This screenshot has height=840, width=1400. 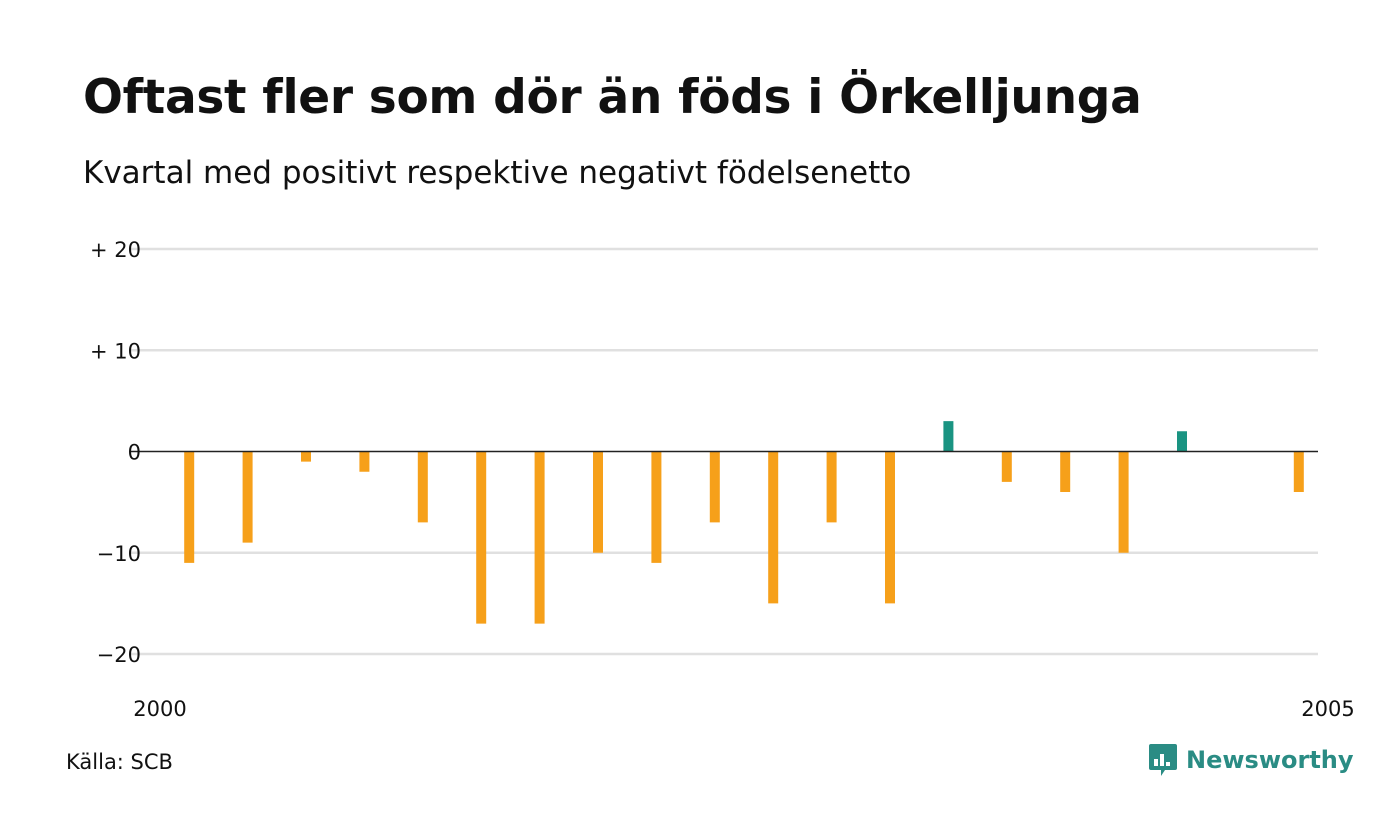 What do you see at coordinates (656, 507) in the screenshot?
I see `bar: 2002 Q1: -11` at bounding box center [656, 507].